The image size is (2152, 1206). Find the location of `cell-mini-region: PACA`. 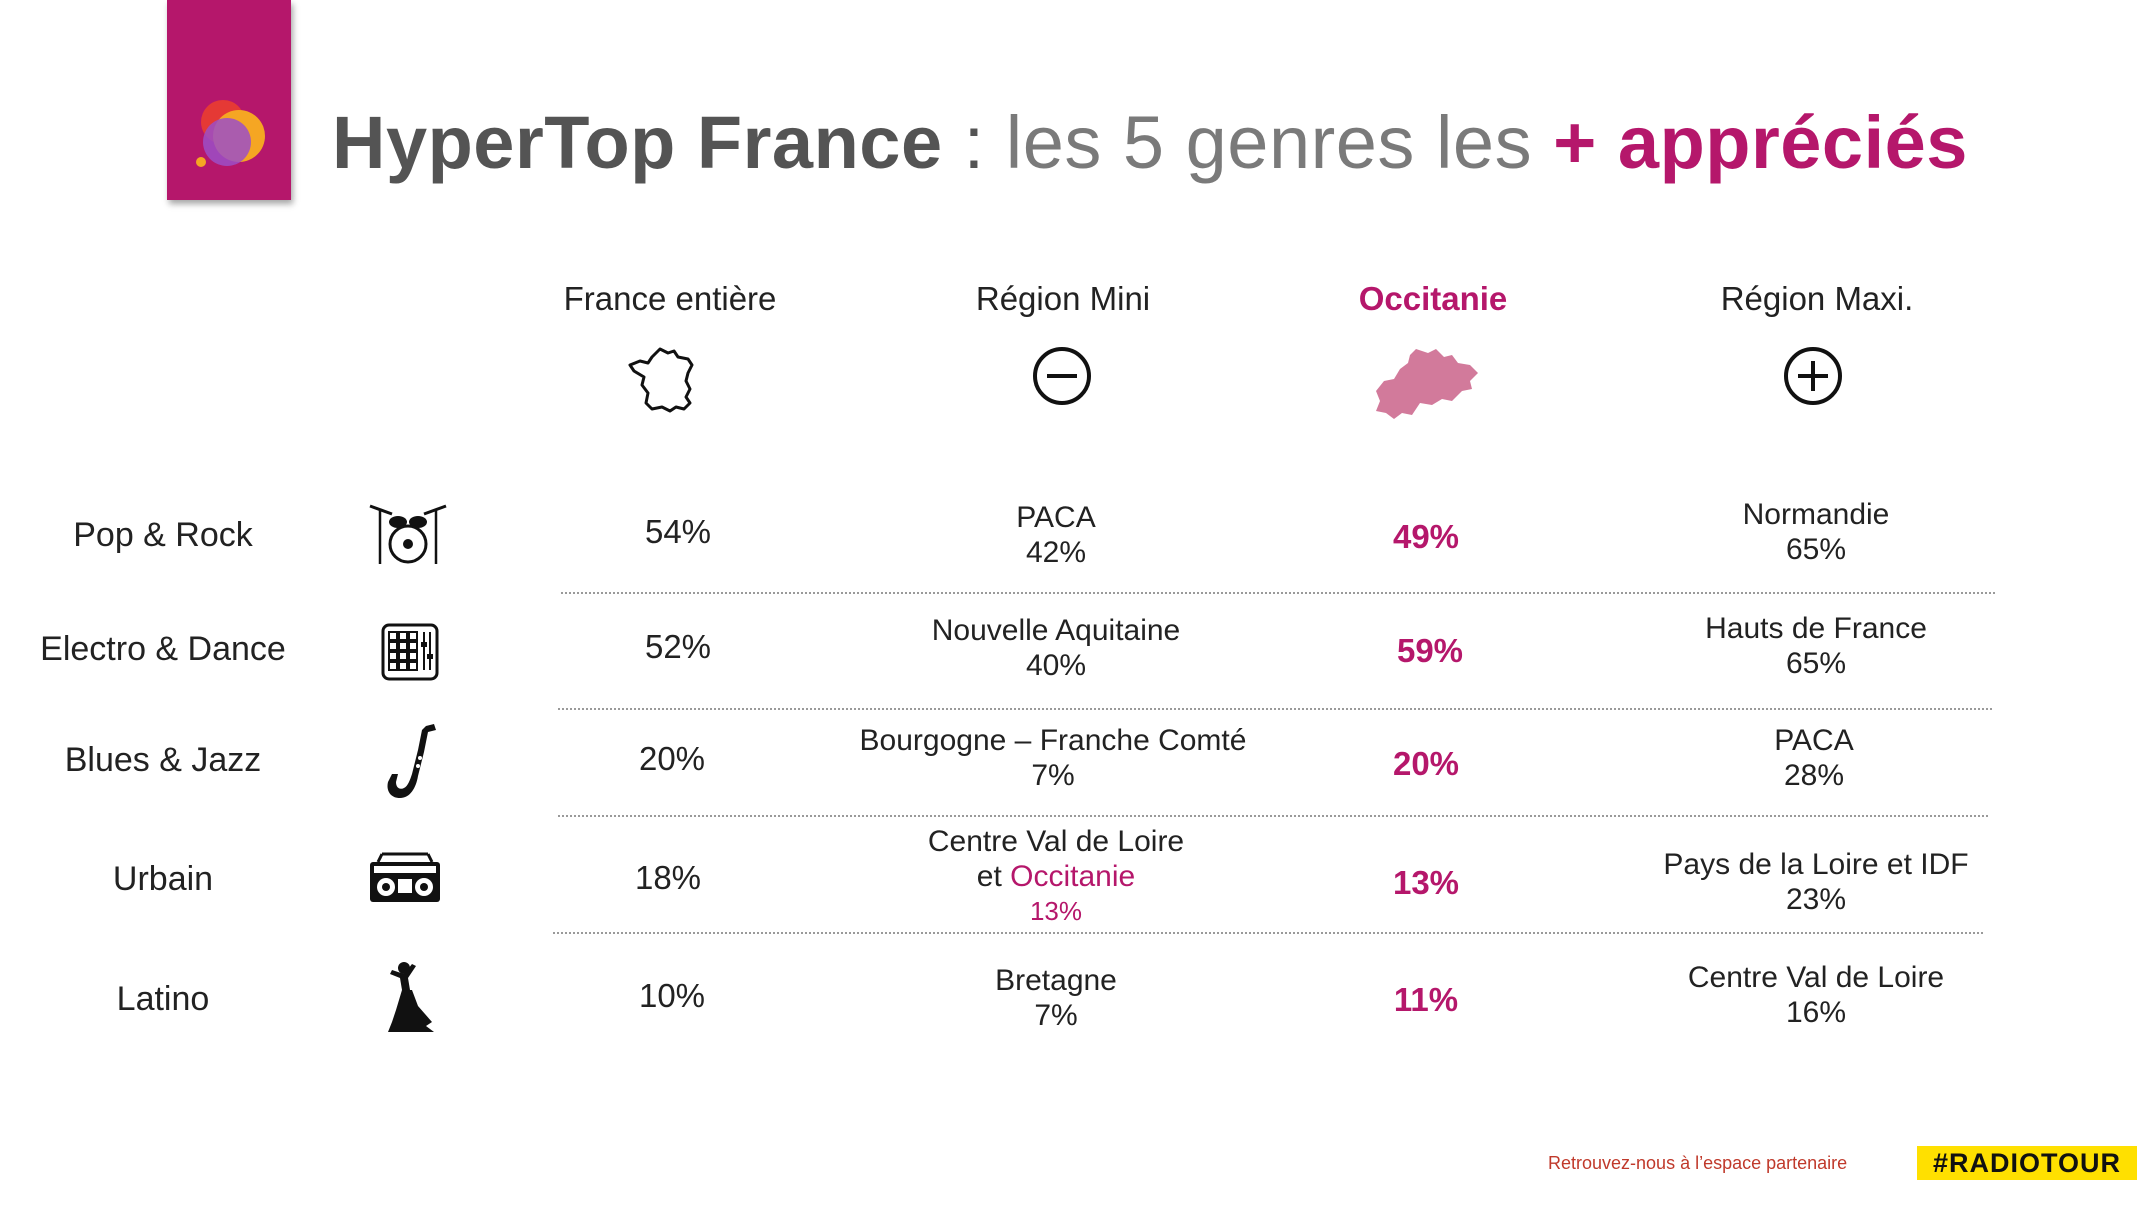

cell-mini-region: PACA is located at coordinates (1056, 517).